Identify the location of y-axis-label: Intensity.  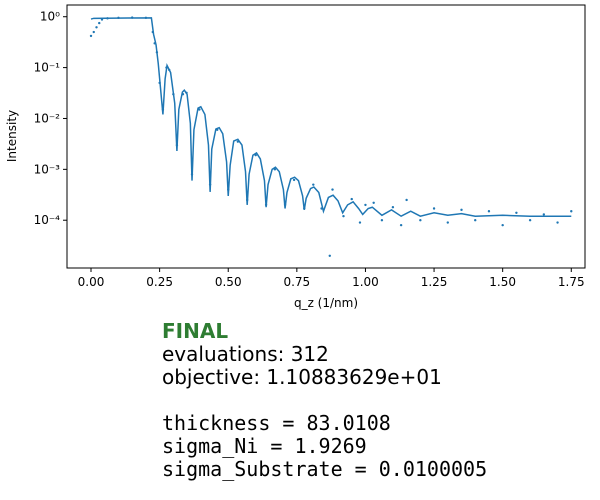
(12, 136).